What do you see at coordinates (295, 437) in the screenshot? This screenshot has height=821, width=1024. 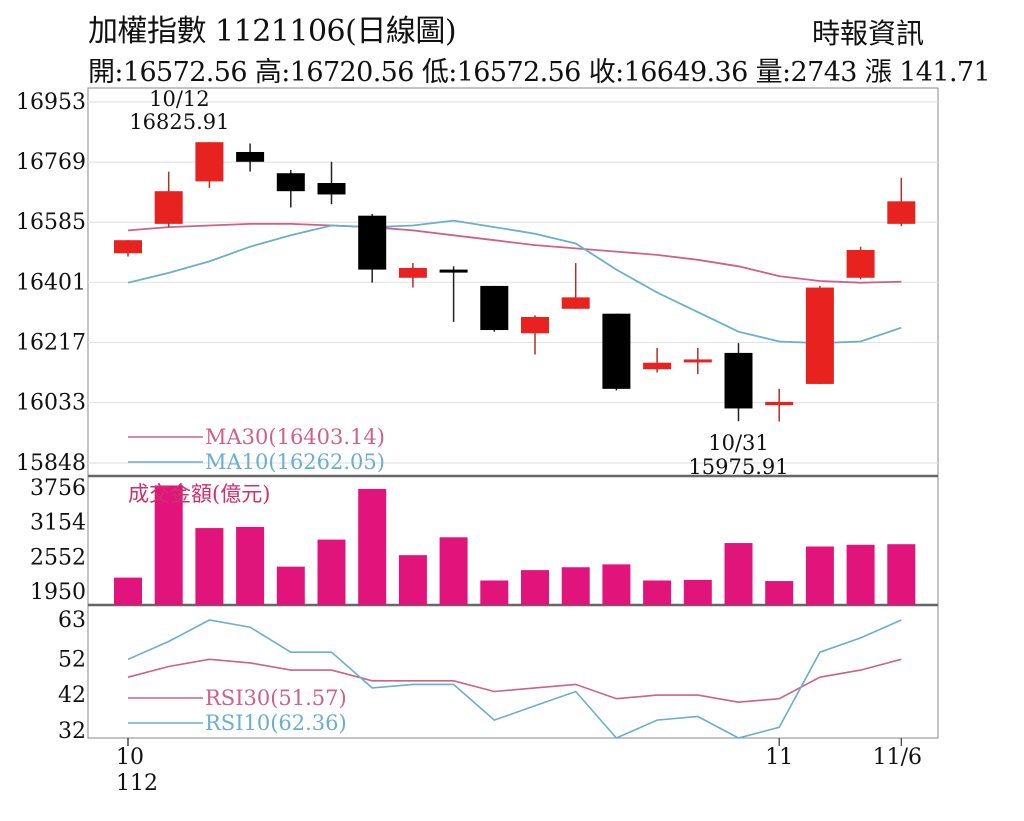 I see `ma30-legend-label: MA30(16403.14)` at bounding box center [295, 437].